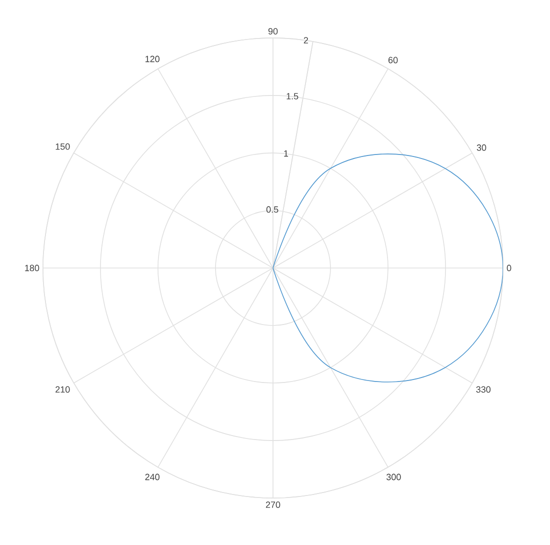 The width and height of the screenshot is (550, 545). I want to click on spoke-label: 60, so click(393, 60).